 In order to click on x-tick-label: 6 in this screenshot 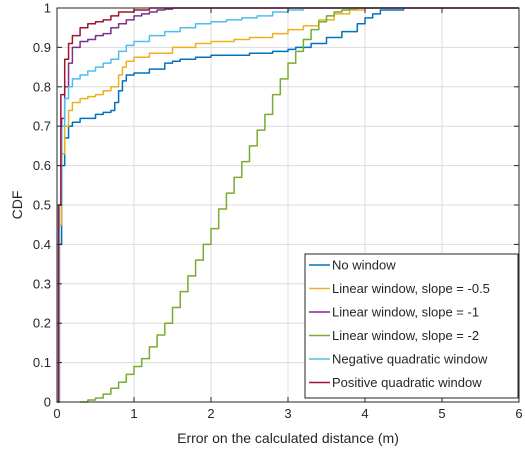, I will do `click(518, 413)`.